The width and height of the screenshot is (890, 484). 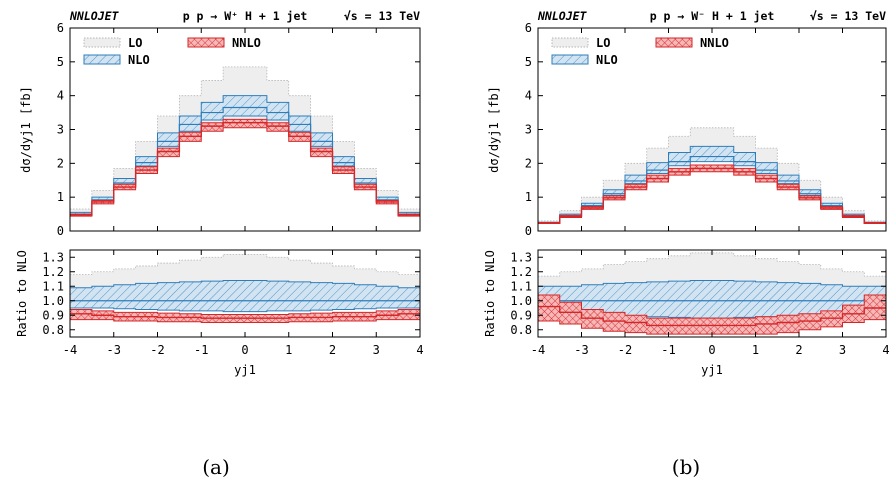 What do you see at coordinates (216, 467) in the screenshot?
I see `panel-caption: (a)` at bounding box center [216, 467].